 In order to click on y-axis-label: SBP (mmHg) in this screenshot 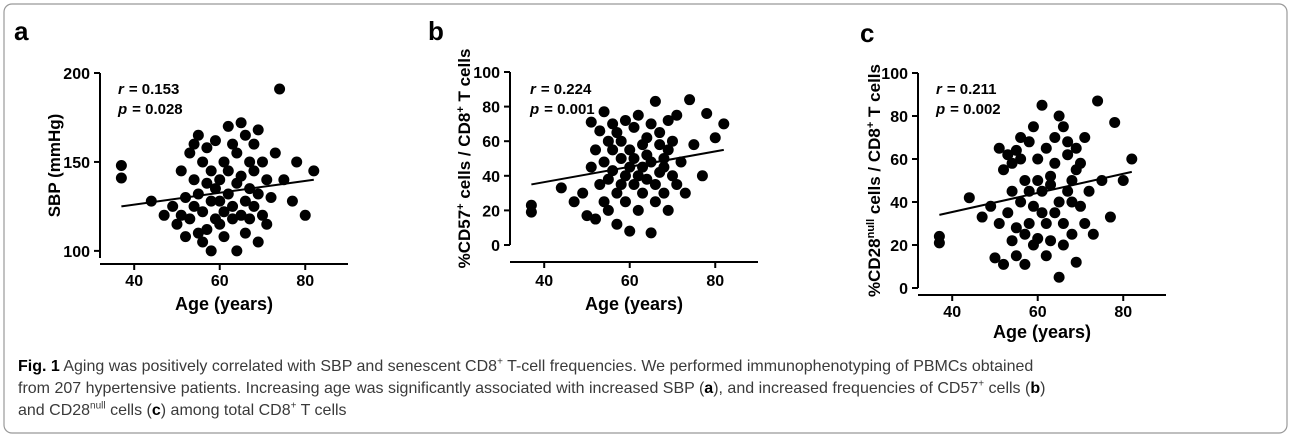, I will do `click(54, 166)`.